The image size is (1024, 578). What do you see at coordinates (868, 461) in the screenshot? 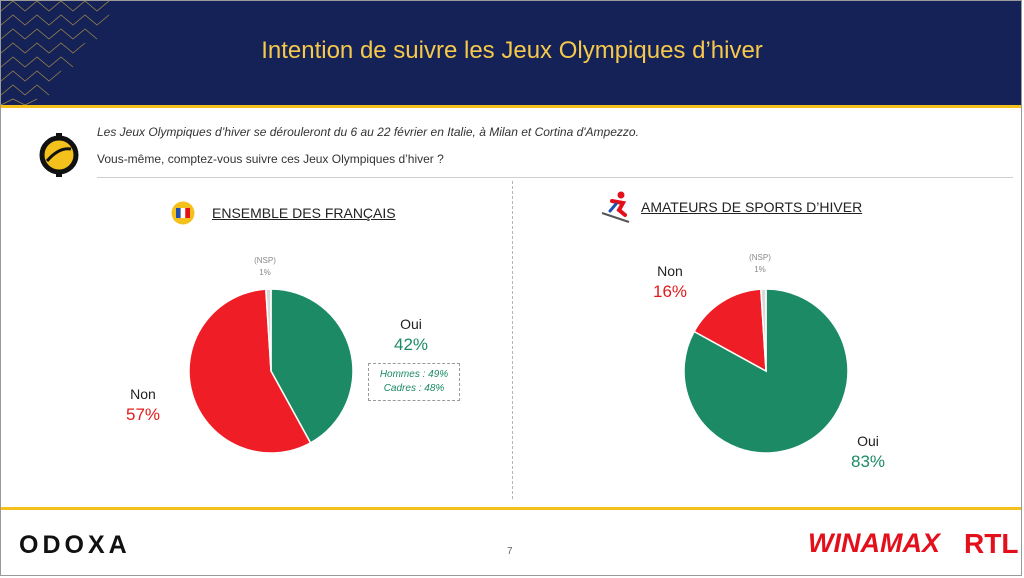
I see `pie2-oui-value: 83%` at bounding box center [868, 461].